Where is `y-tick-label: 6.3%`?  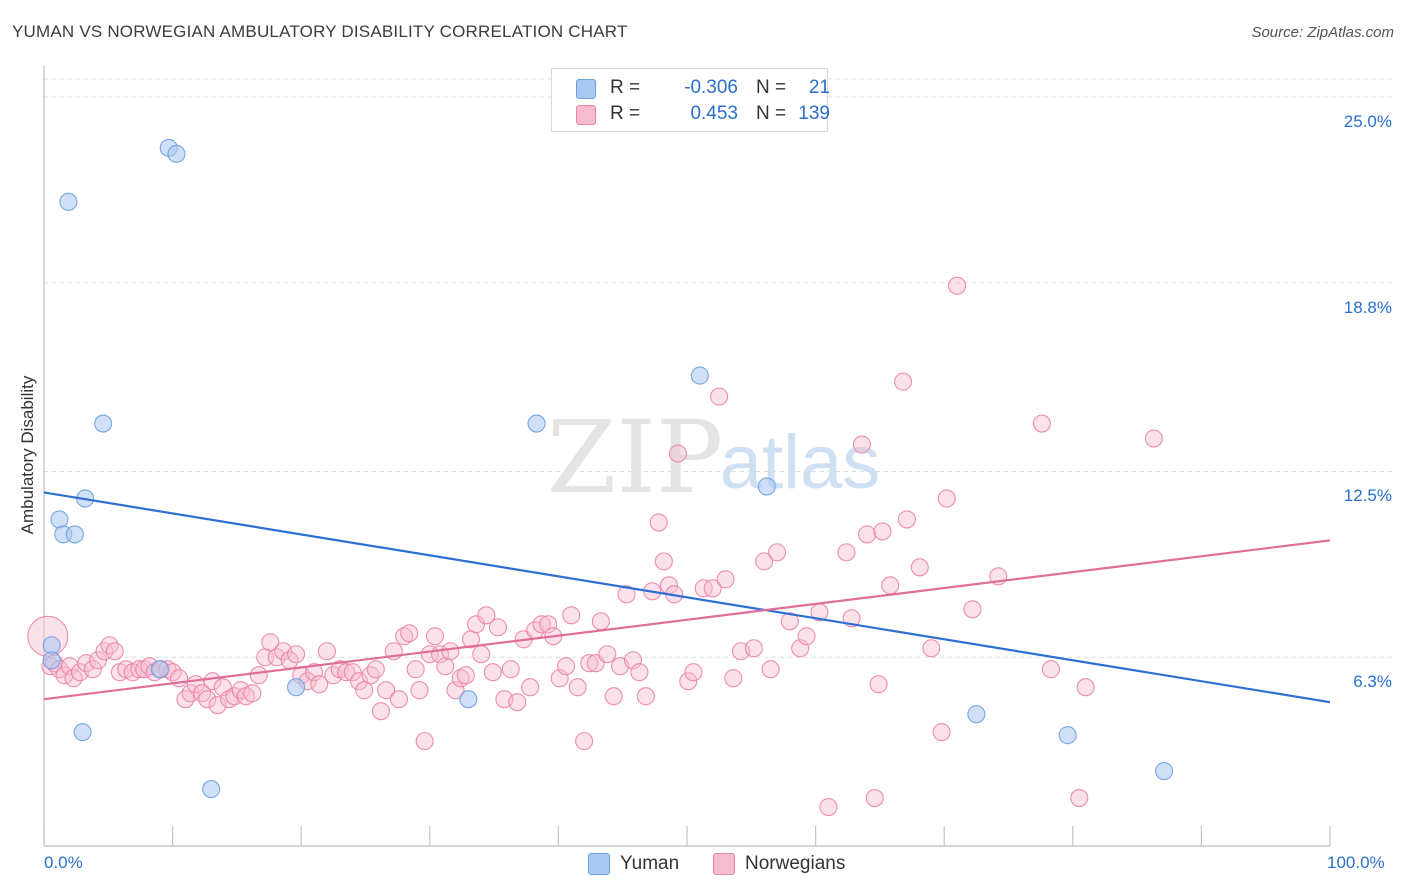 y-tick-label: 6.3% is located at coordinates (1372, 682).